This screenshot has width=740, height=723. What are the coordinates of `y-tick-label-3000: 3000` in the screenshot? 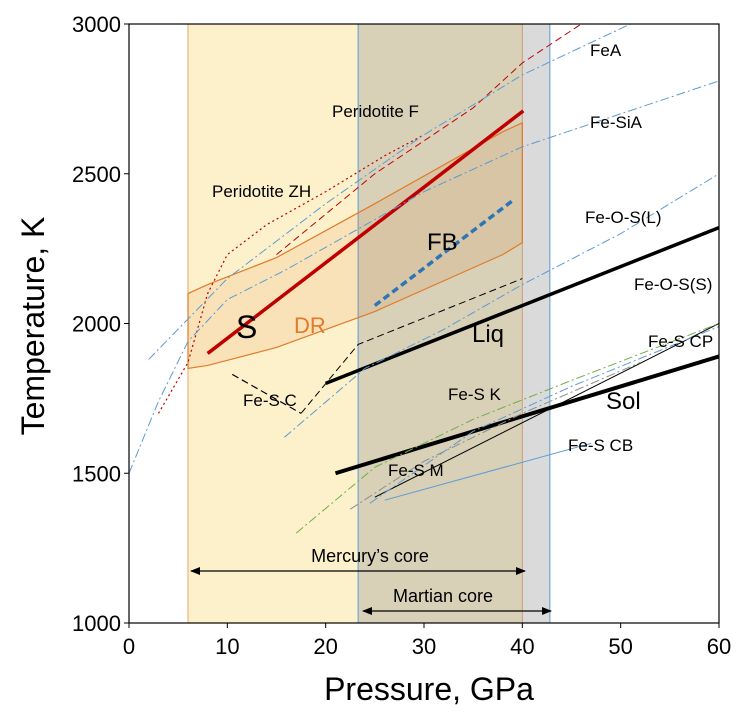 It's located at (96, 24).